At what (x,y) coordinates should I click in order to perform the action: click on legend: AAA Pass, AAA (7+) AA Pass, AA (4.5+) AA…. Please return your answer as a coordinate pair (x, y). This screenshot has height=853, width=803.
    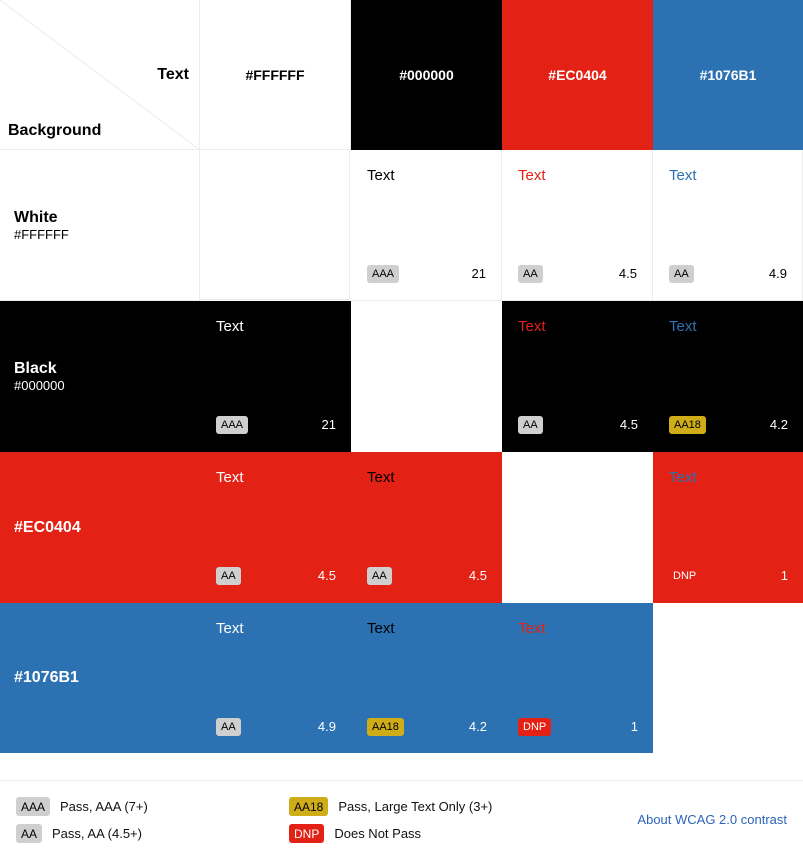
    Looking at the image, I should click on (401, 816).